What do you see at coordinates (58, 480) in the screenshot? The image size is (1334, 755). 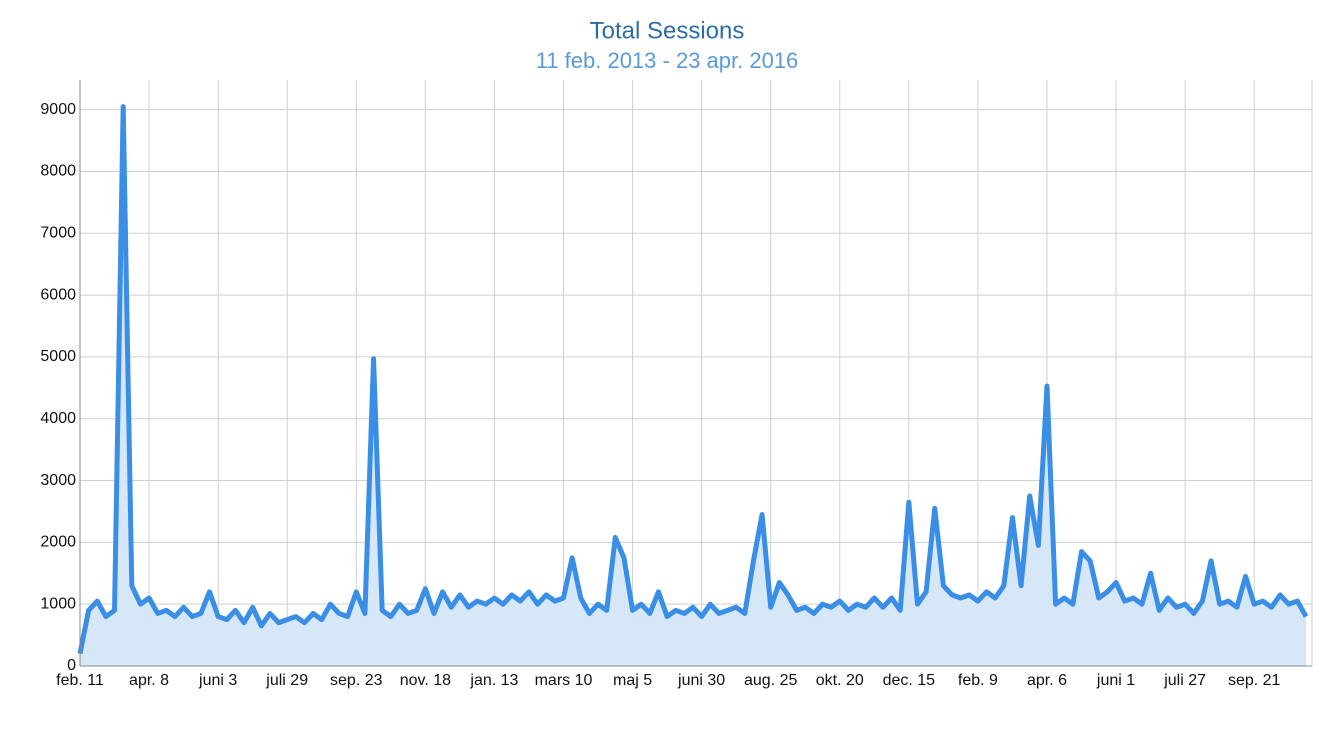 I see `y-tick-label: 3000` at bounding box center [58, 480].